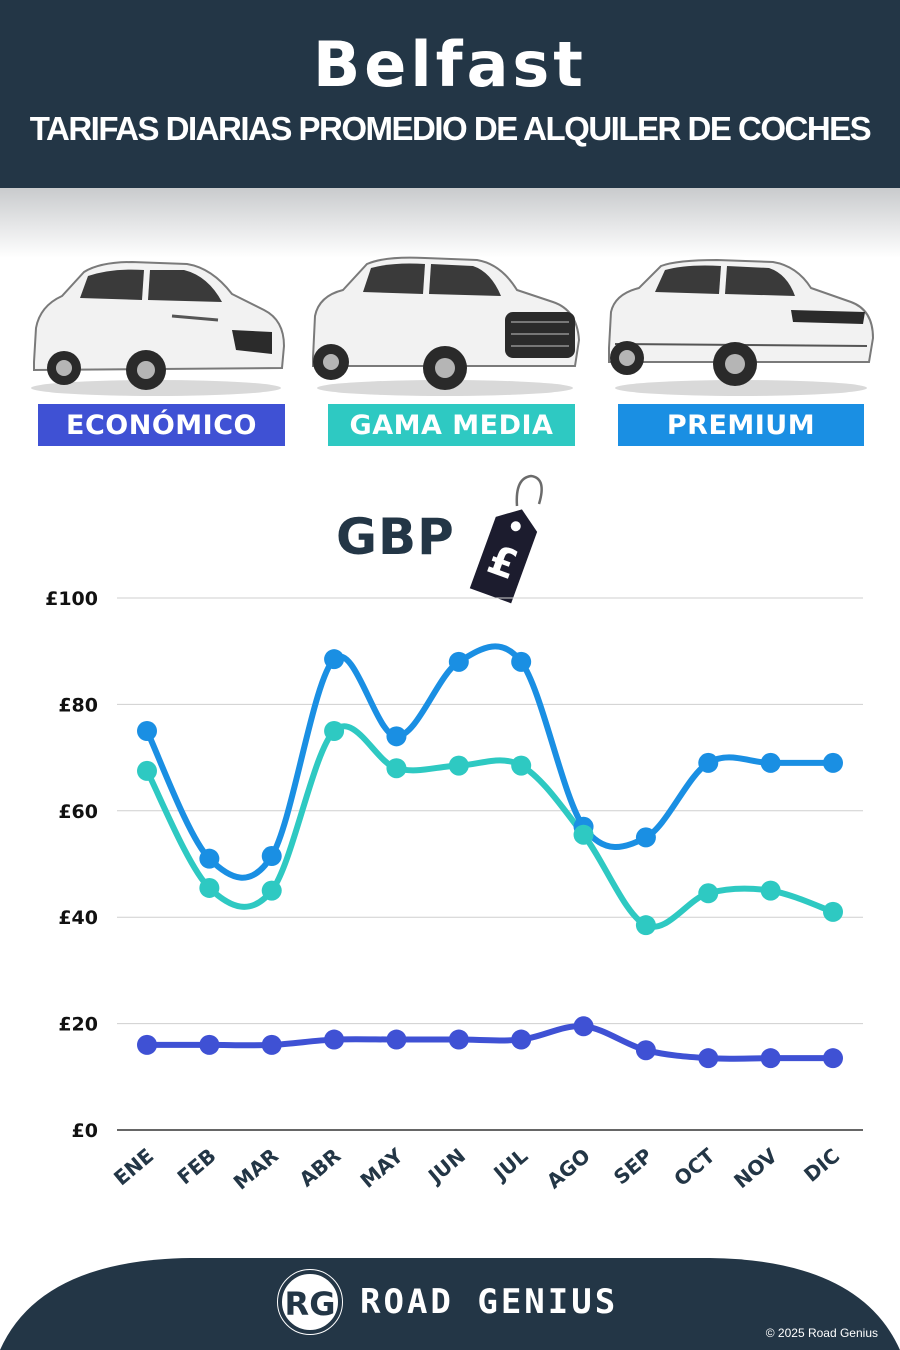 The image size is (900, 1350). Describe the element at coordinates (78, 812) in the screenshot. I see `y-tick-label: £60` at that location.